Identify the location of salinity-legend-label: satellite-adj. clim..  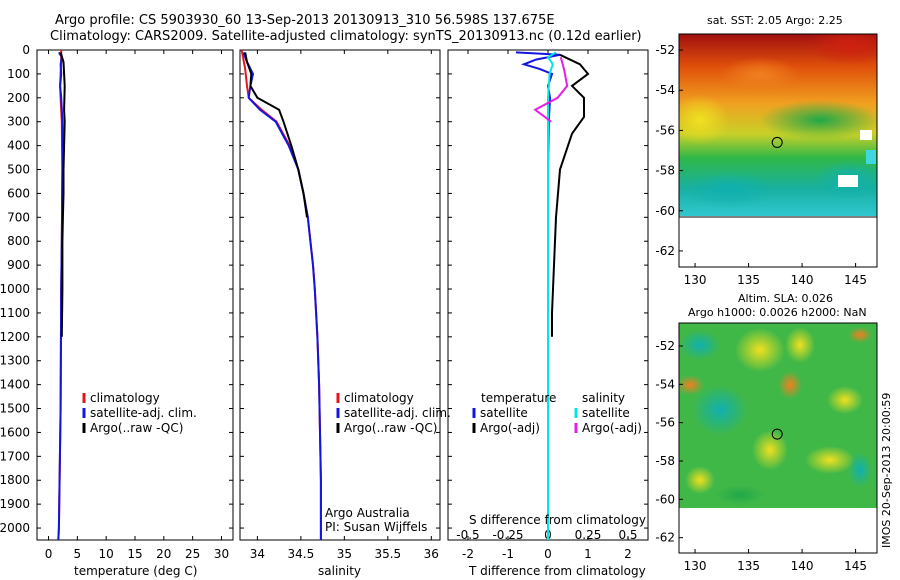
(397, 413).